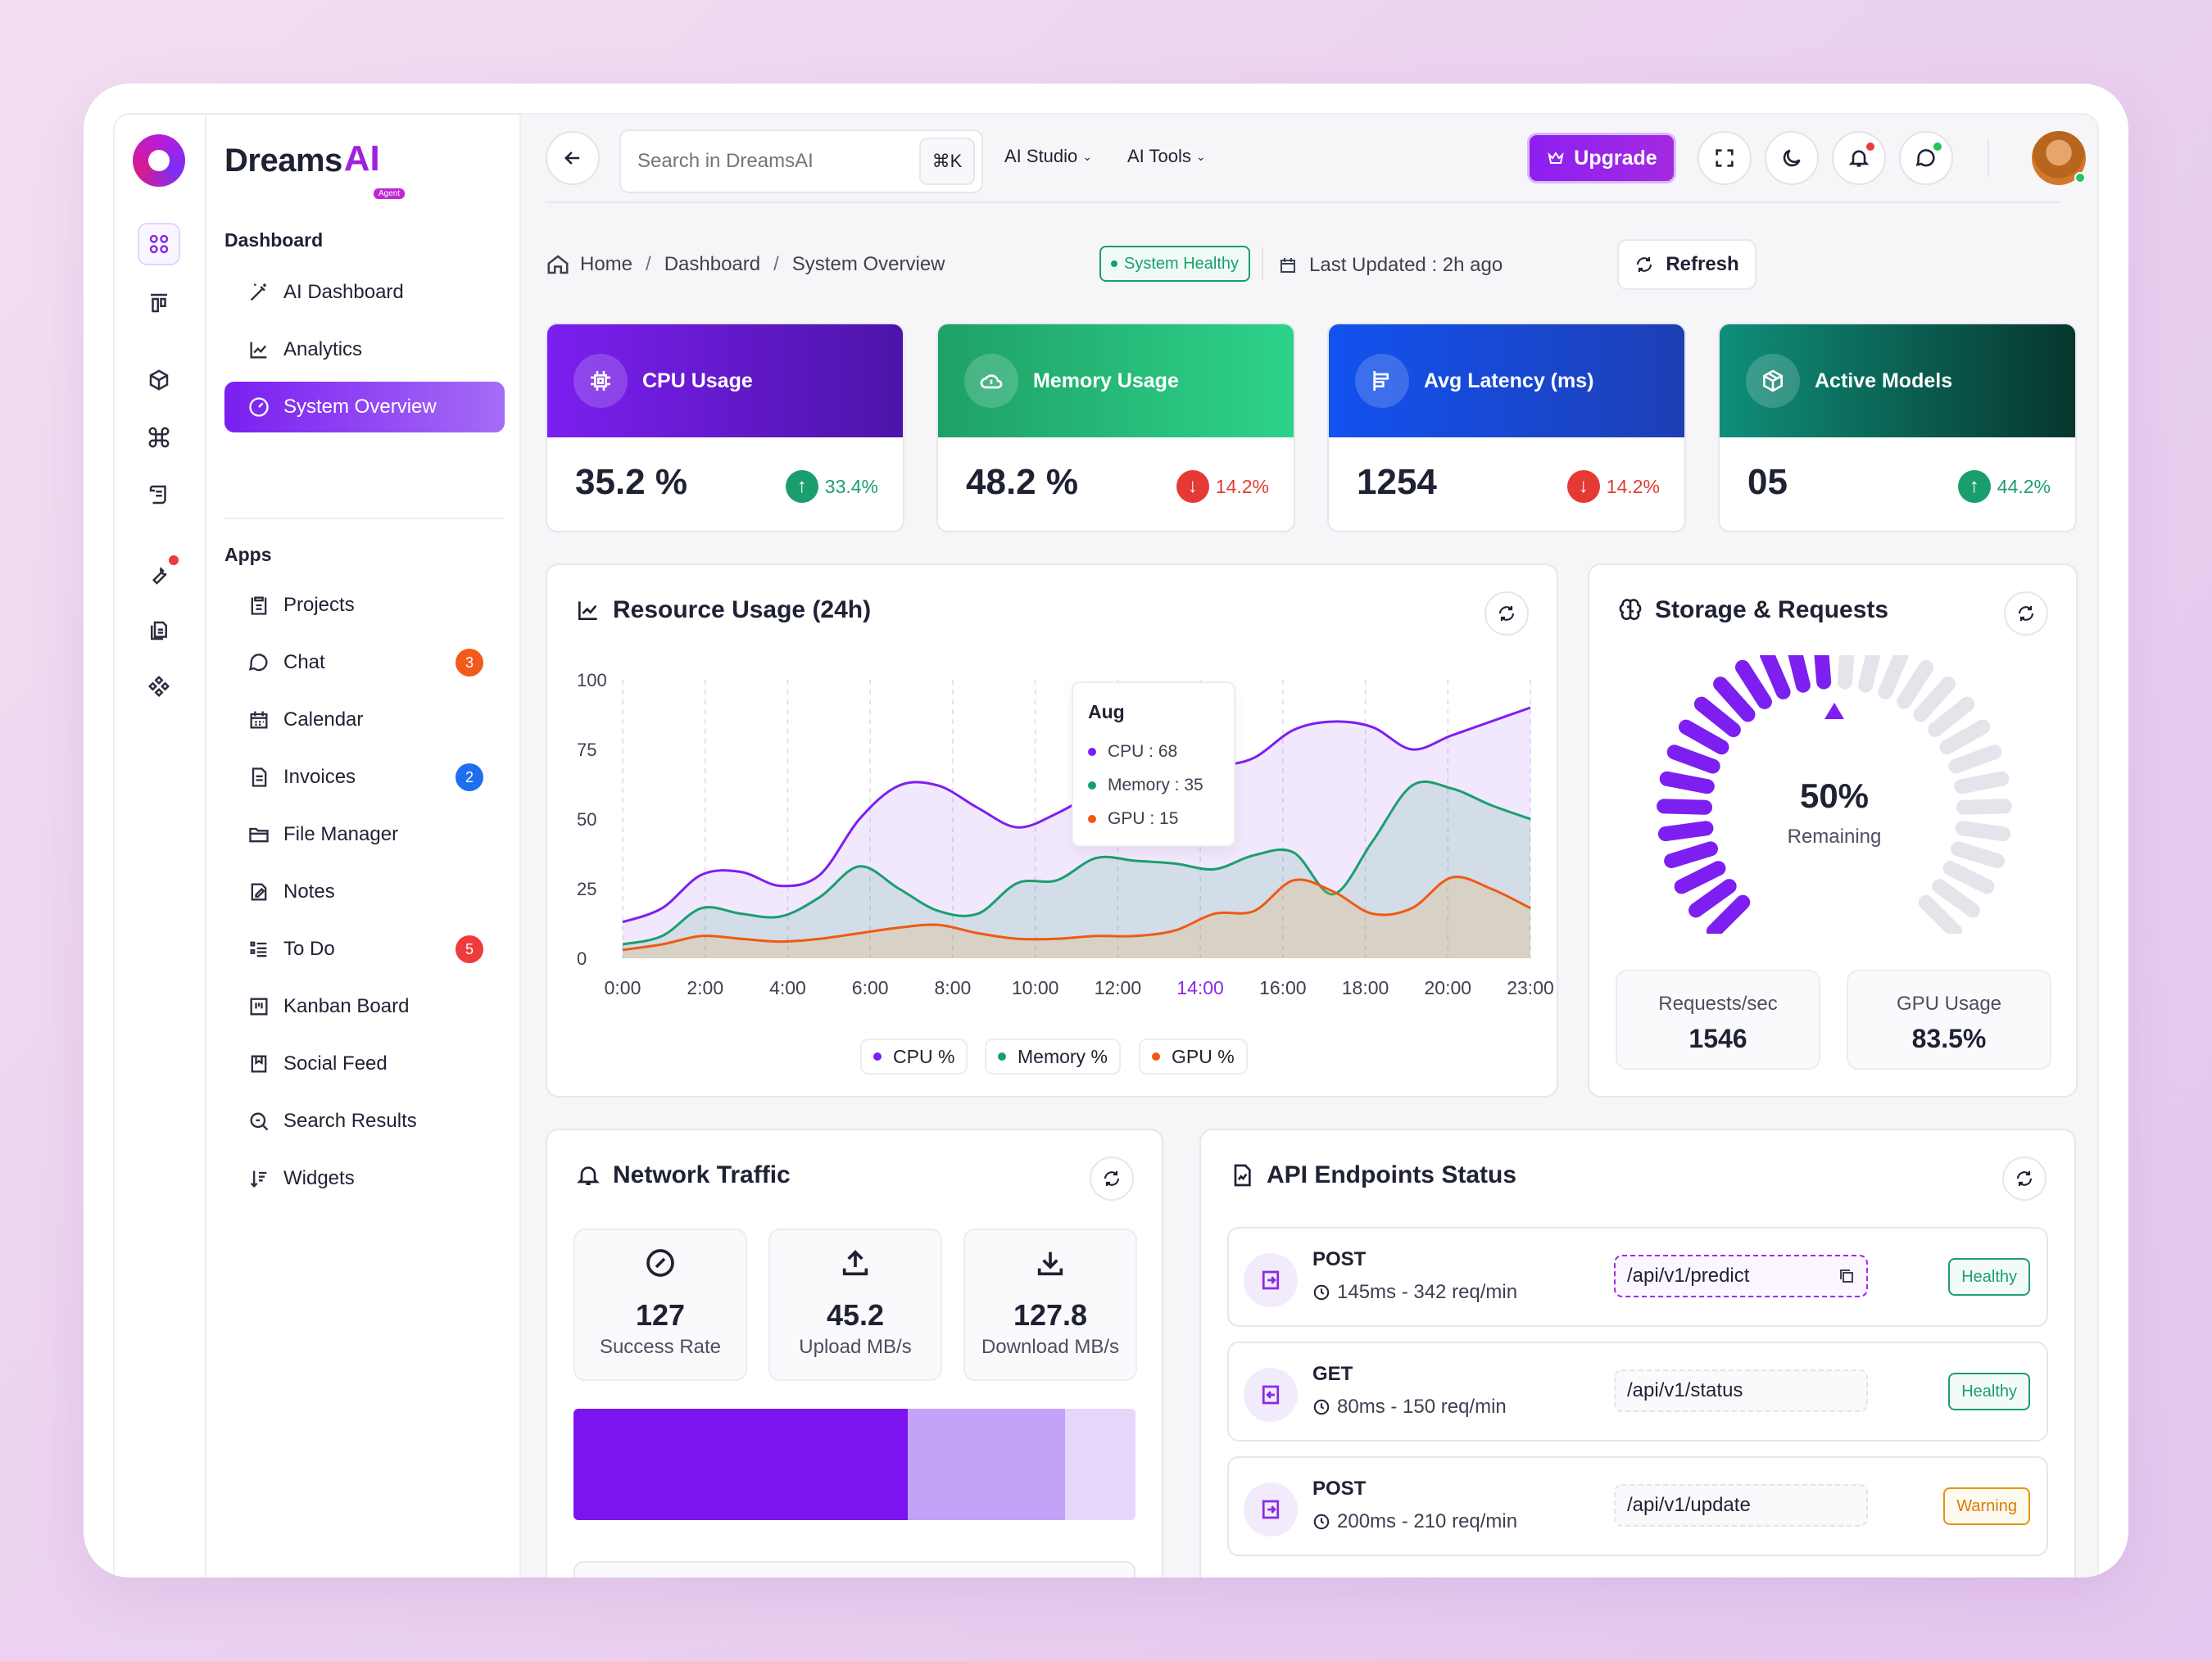 The image size is (2212, 1661). Describe the element at coordinates (1271, 1395) in the screenshot. I see `logout-icon` at that location.